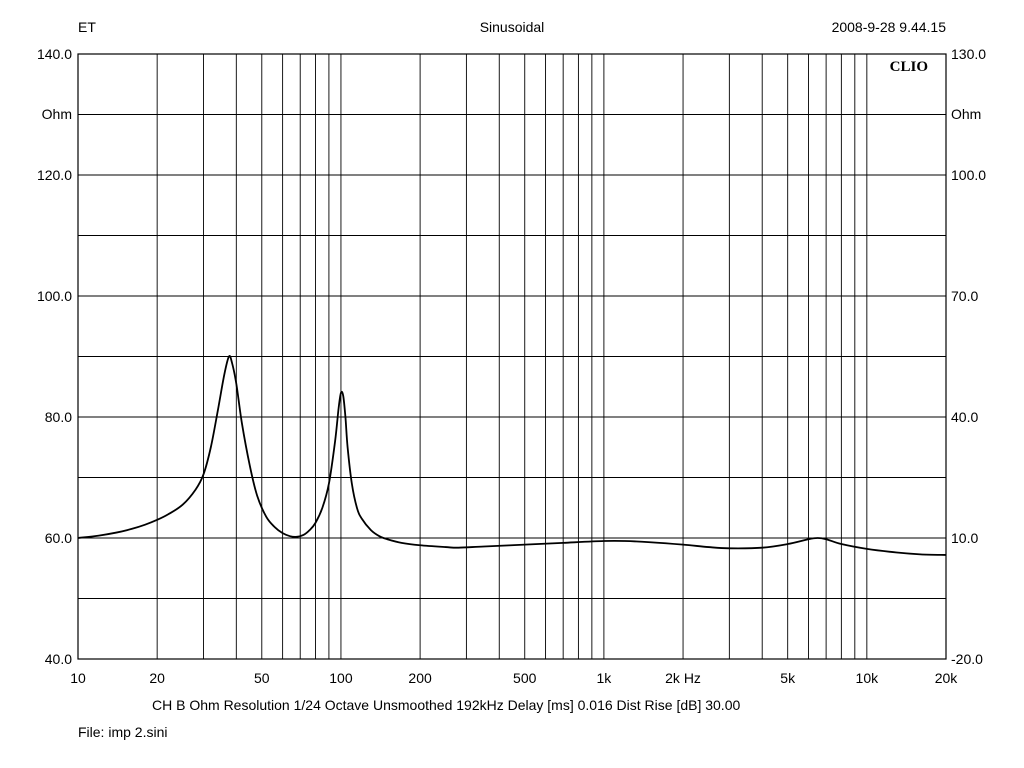 The image size is (1024, 768). What do you see at coordinates (87, 27) in the screenshot?
I see `header-left: ET` at bounding box center [87, 27].